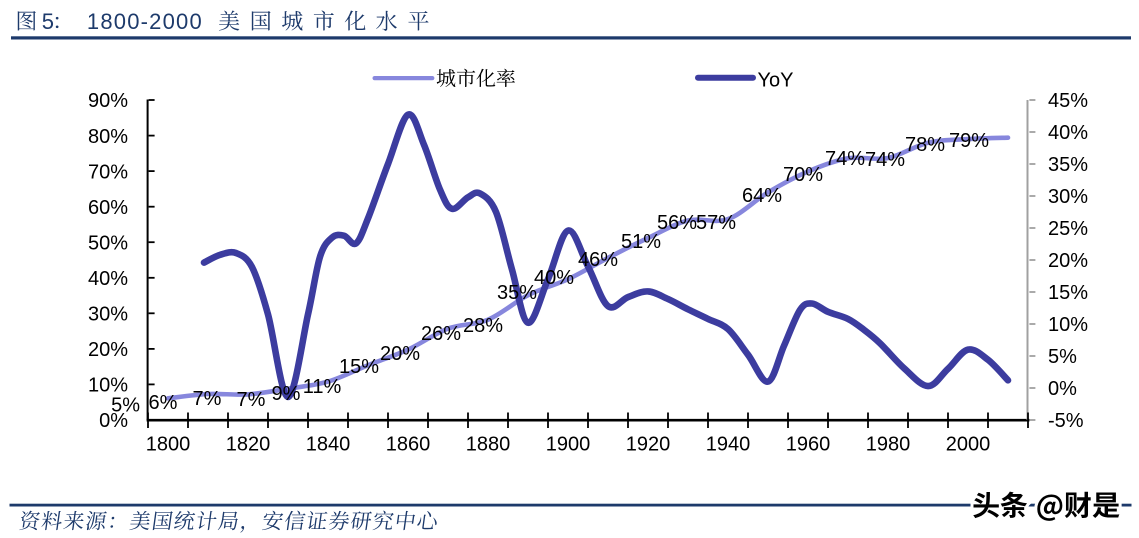 Image resolution: width=1139 pixels, height=538 pixels. I want to click on svg-text: 79%, so click(969, 141).